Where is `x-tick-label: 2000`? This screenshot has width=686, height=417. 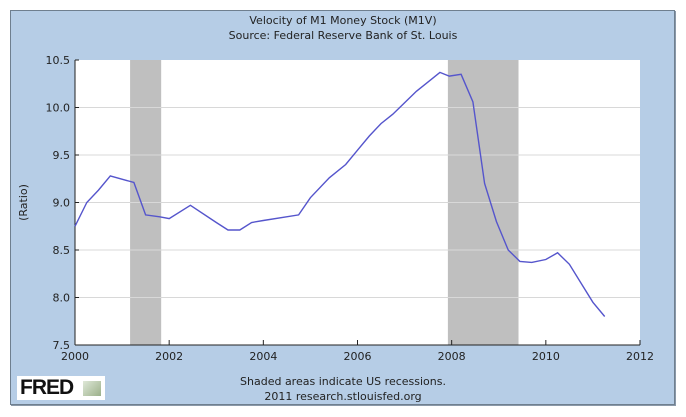
x-tick-label: 2000 is located at coordinates (75, 356).